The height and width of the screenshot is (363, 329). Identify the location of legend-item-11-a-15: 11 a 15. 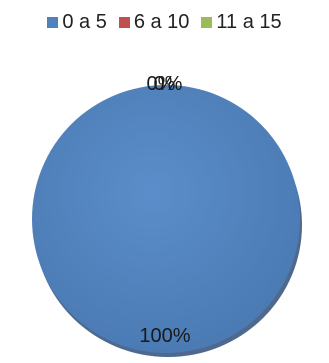
(241, 22).